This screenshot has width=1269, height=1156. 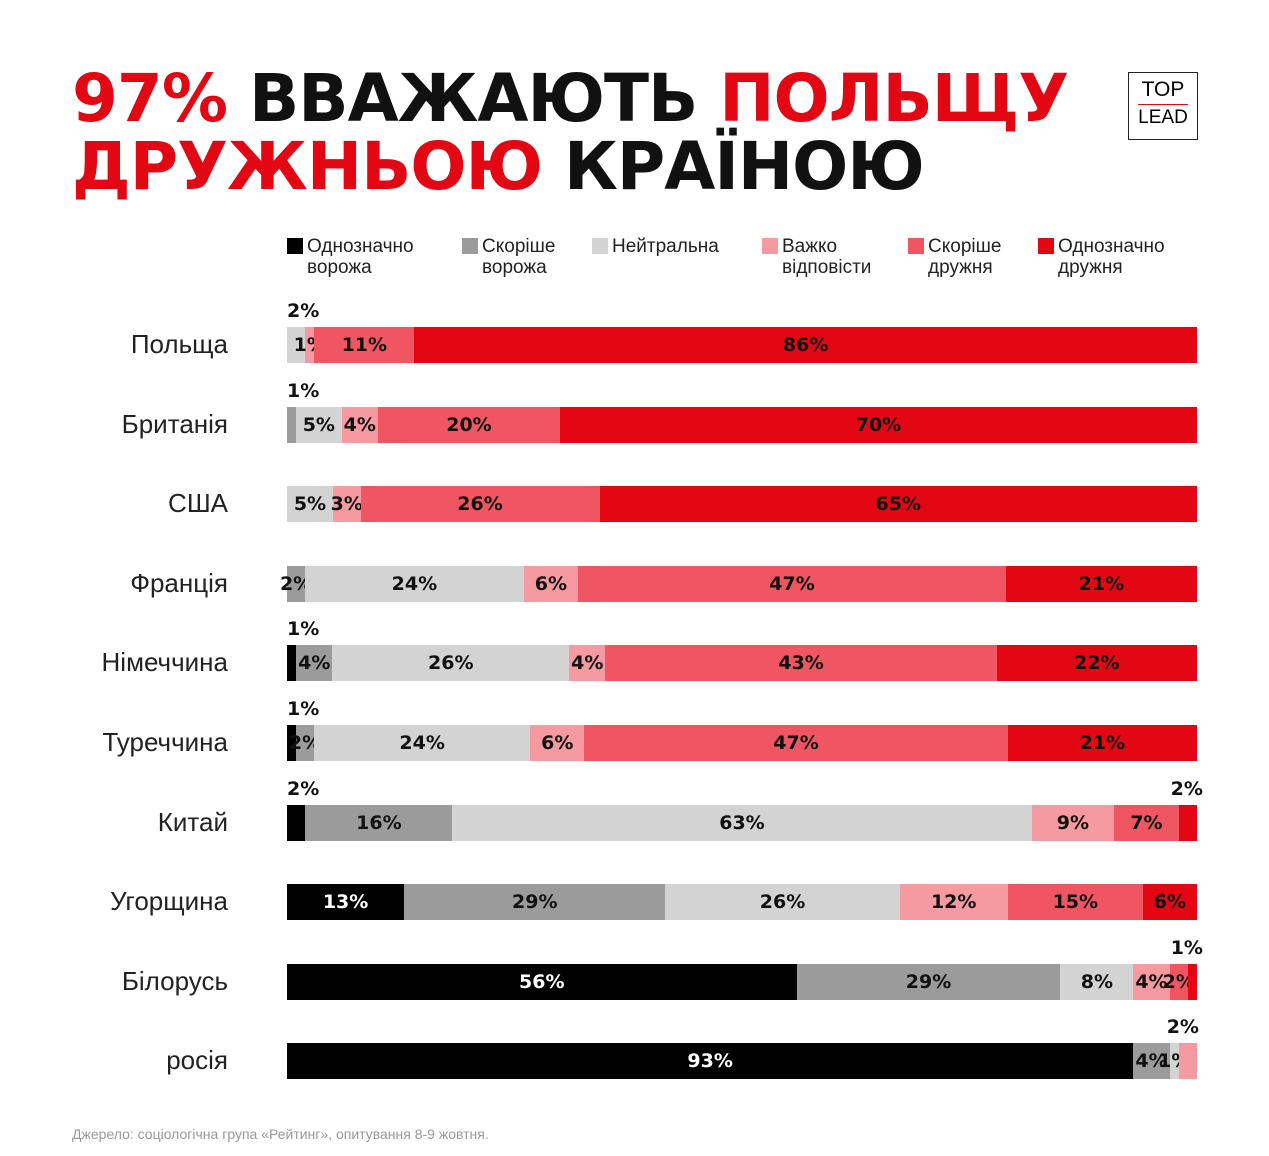 I want to click on value-label: 70%, so click(x=878, y=424).